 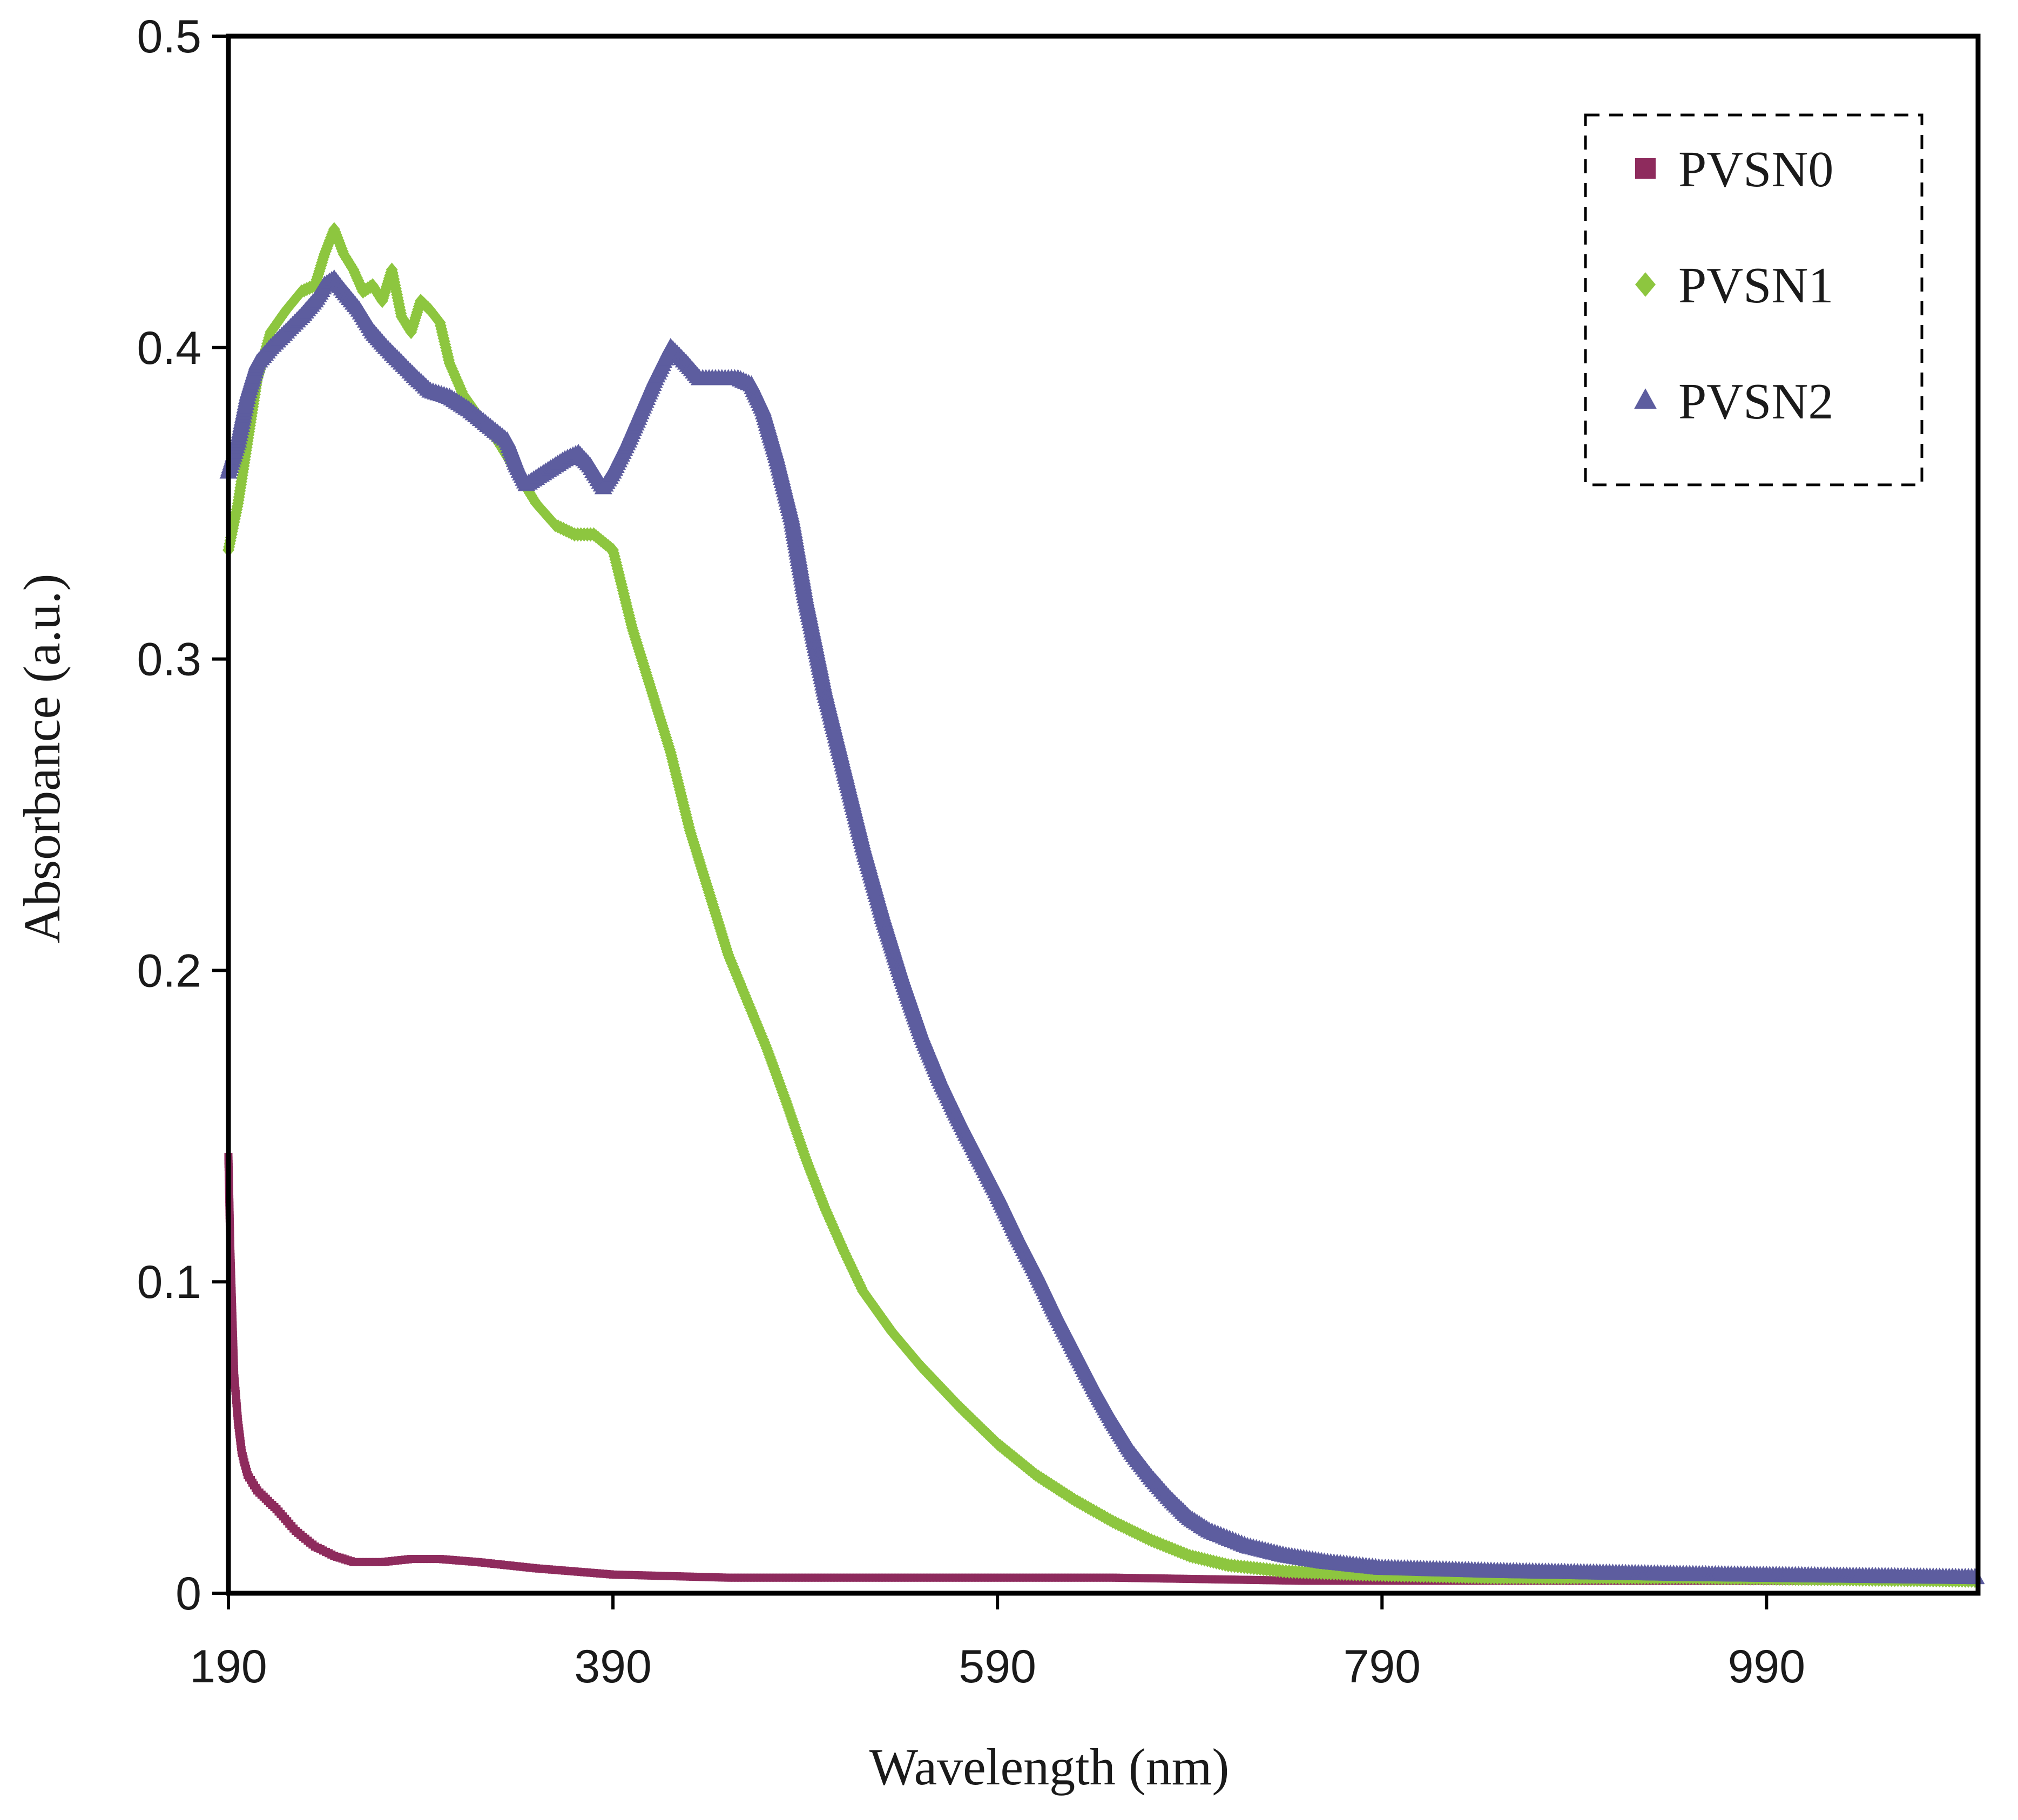 I want to click on x-axis-ticks: 190 390 590 790 990, so click(x=997, y=1643).